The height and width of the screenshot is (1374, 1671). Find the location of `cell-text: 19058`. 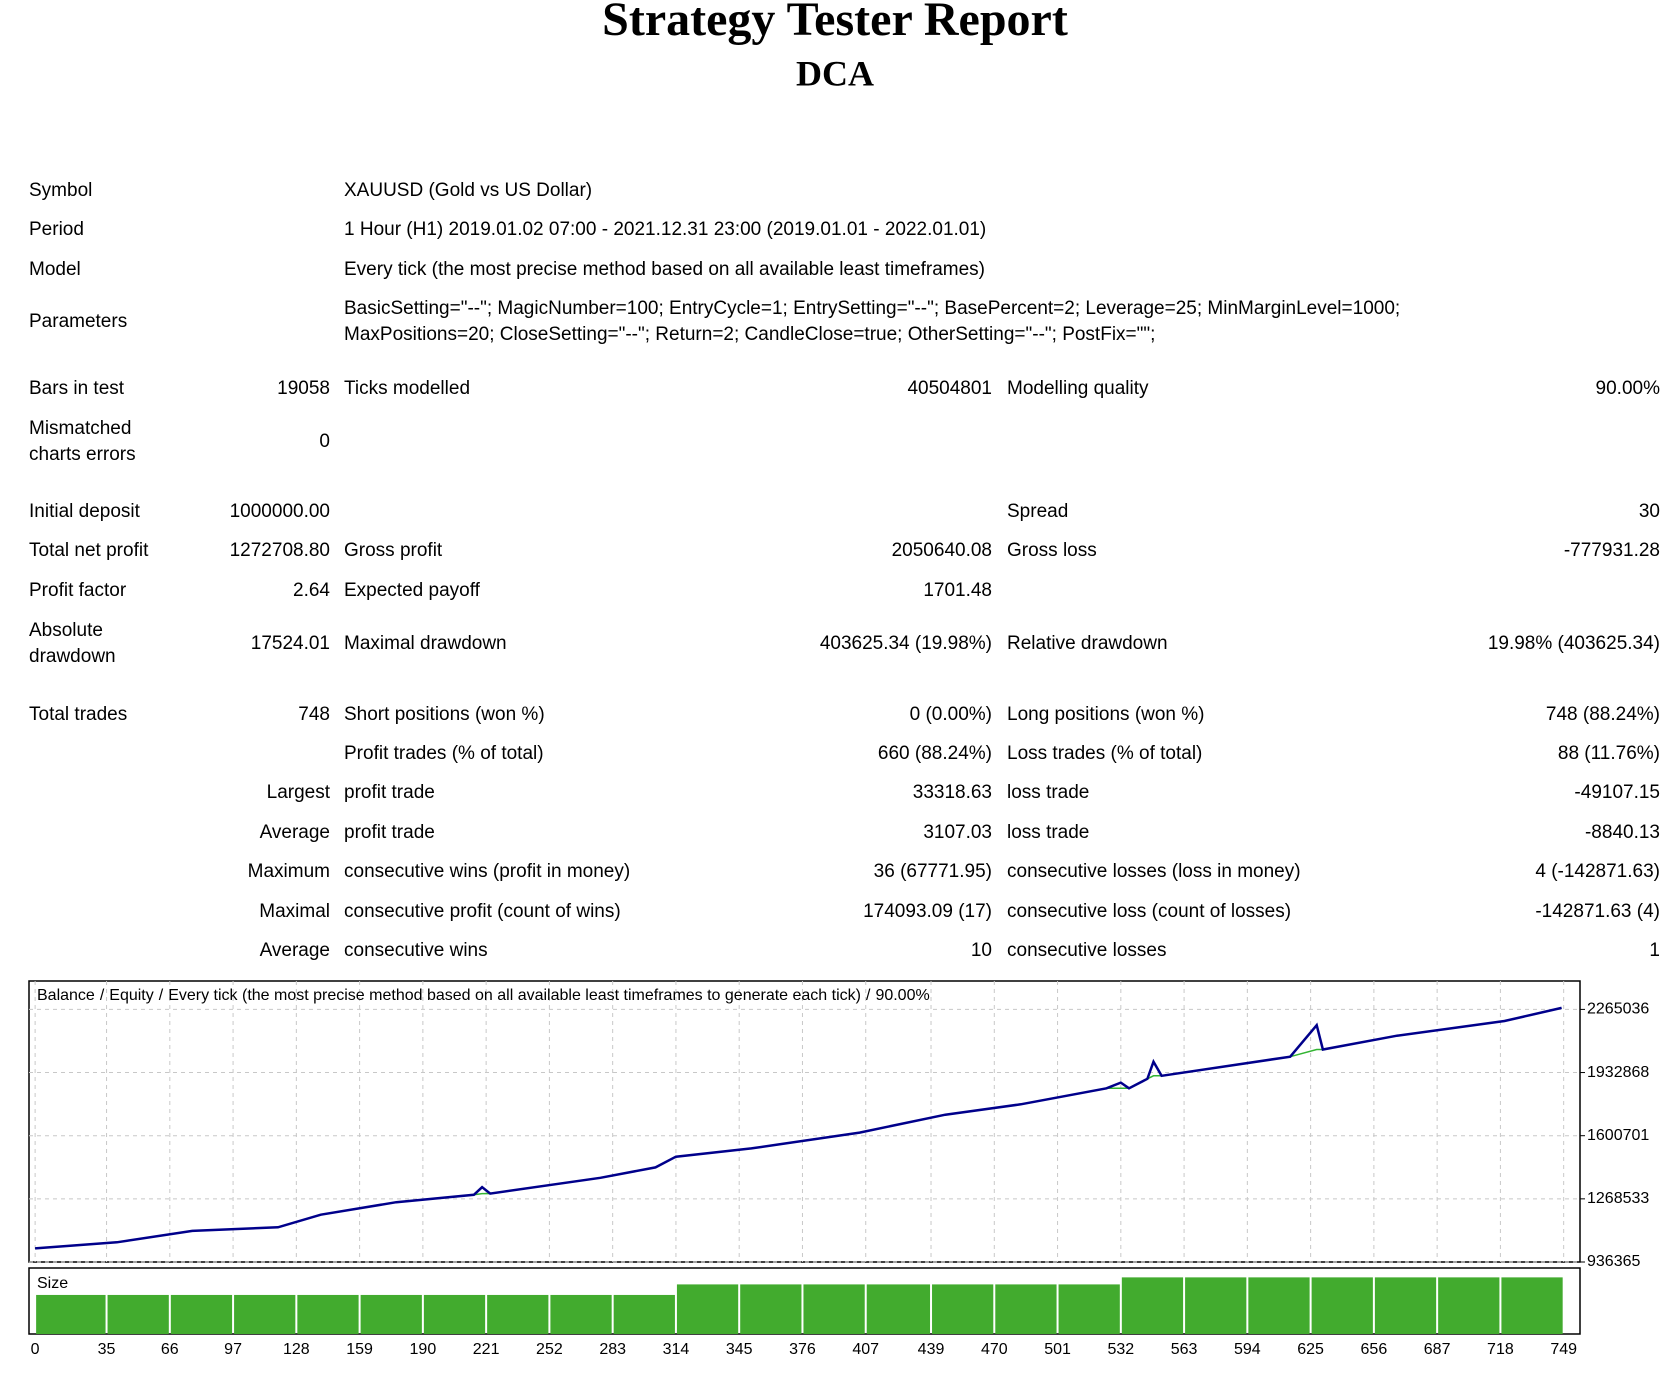

cell-text: 19058 is located at coordinates (303, 388).